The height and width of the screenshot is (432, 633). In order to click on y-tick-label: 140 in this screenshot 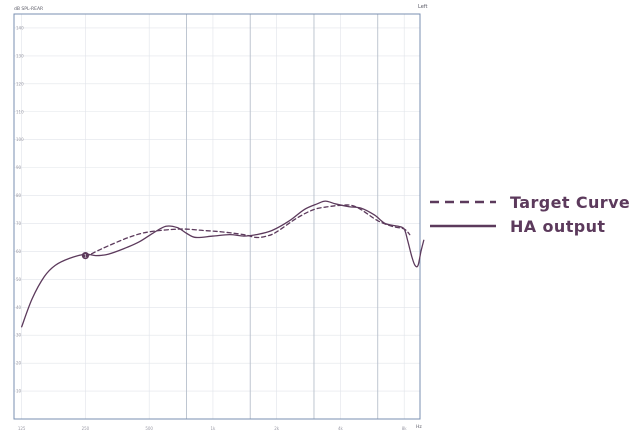, I will do `click(20, 27)`.